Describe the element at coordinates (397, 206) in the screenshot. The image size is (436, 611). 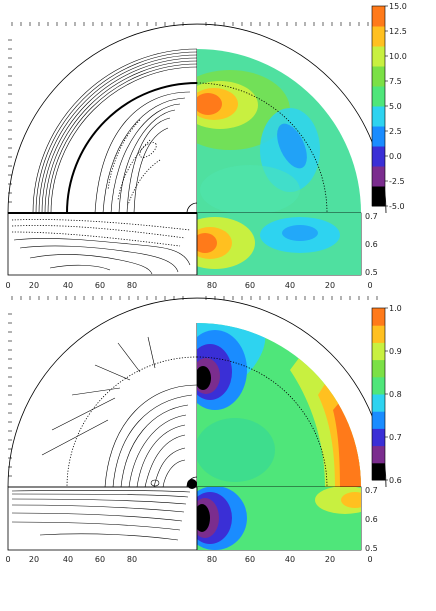
I see `colorbar-tick-label: -5.0` at that location.